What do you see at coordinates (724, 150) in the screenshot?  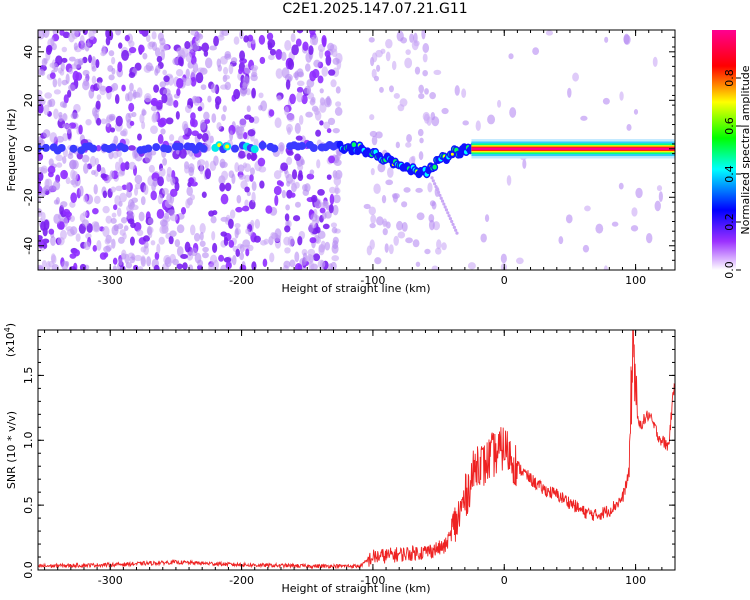 I see `colorbar-gradient` at bounding box center [724, 150].